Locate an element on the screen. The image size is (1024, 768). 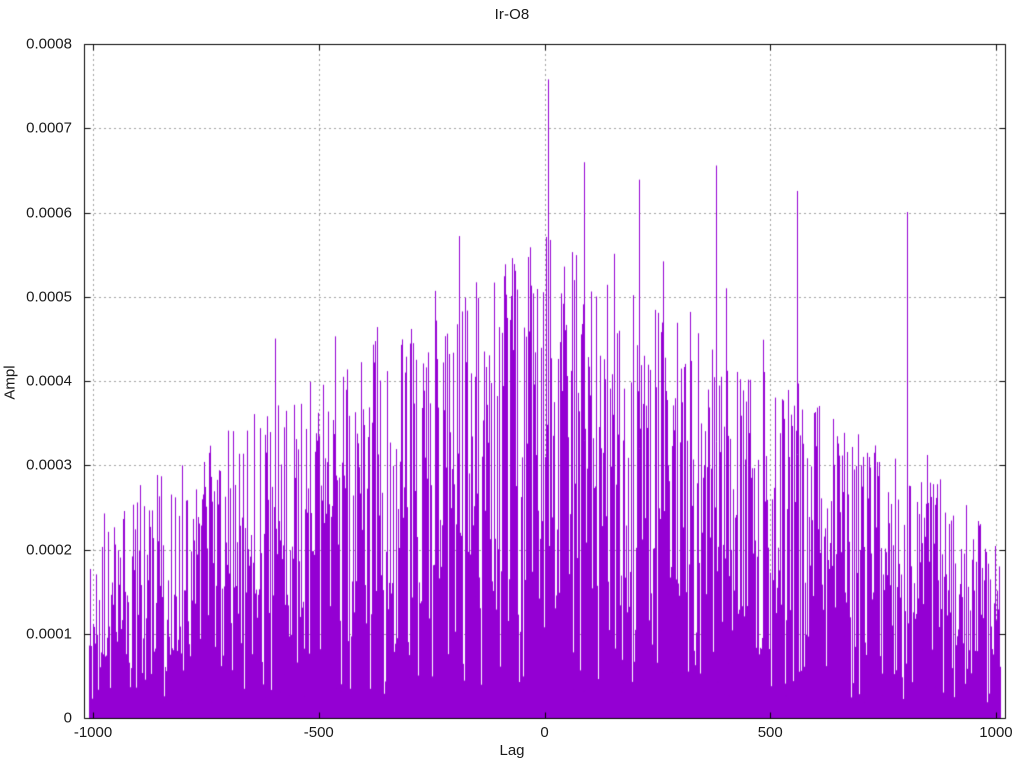
y-tick-label: 0.0003 is located at coordinates (49, 465).